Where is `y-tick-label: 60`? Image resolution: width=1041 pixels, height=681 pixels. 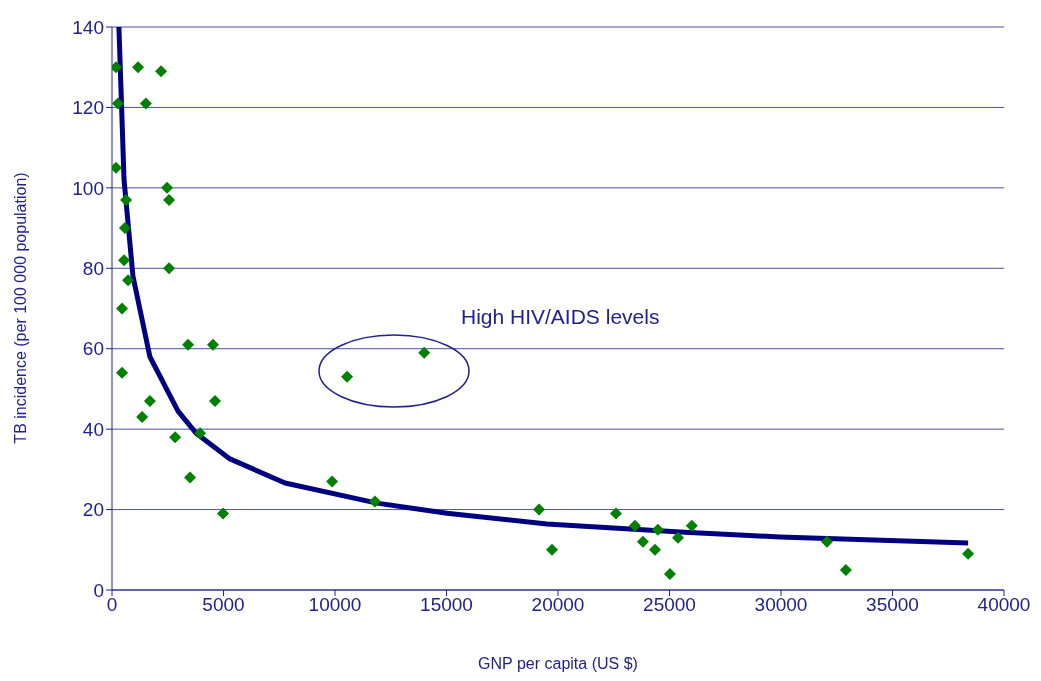
y-tick-label: 60 is located at coordinates (93, 349).